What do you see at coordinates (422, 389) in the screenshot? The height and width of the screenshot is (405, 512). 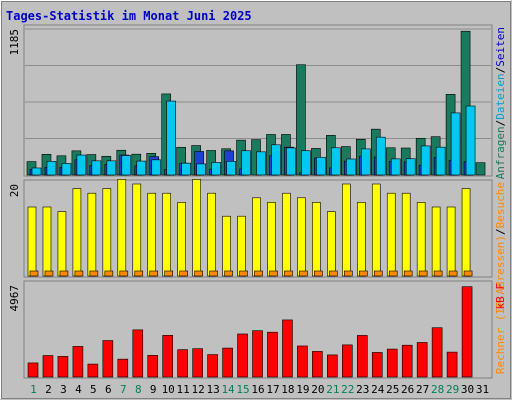 I see `day-label: 27` at bounding box center [422, 389].